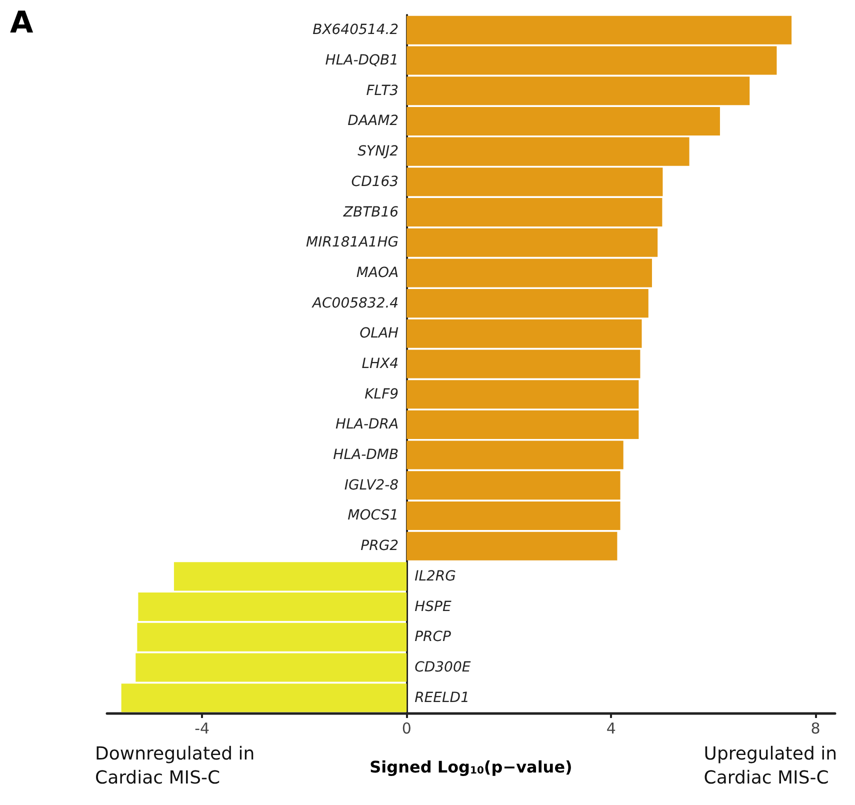 The height and width of the screenshot is (805, 855). Describe the element at coordinates (378, 152) in the screenshot. I see `y-tick-label: SYNJ2` at that location.